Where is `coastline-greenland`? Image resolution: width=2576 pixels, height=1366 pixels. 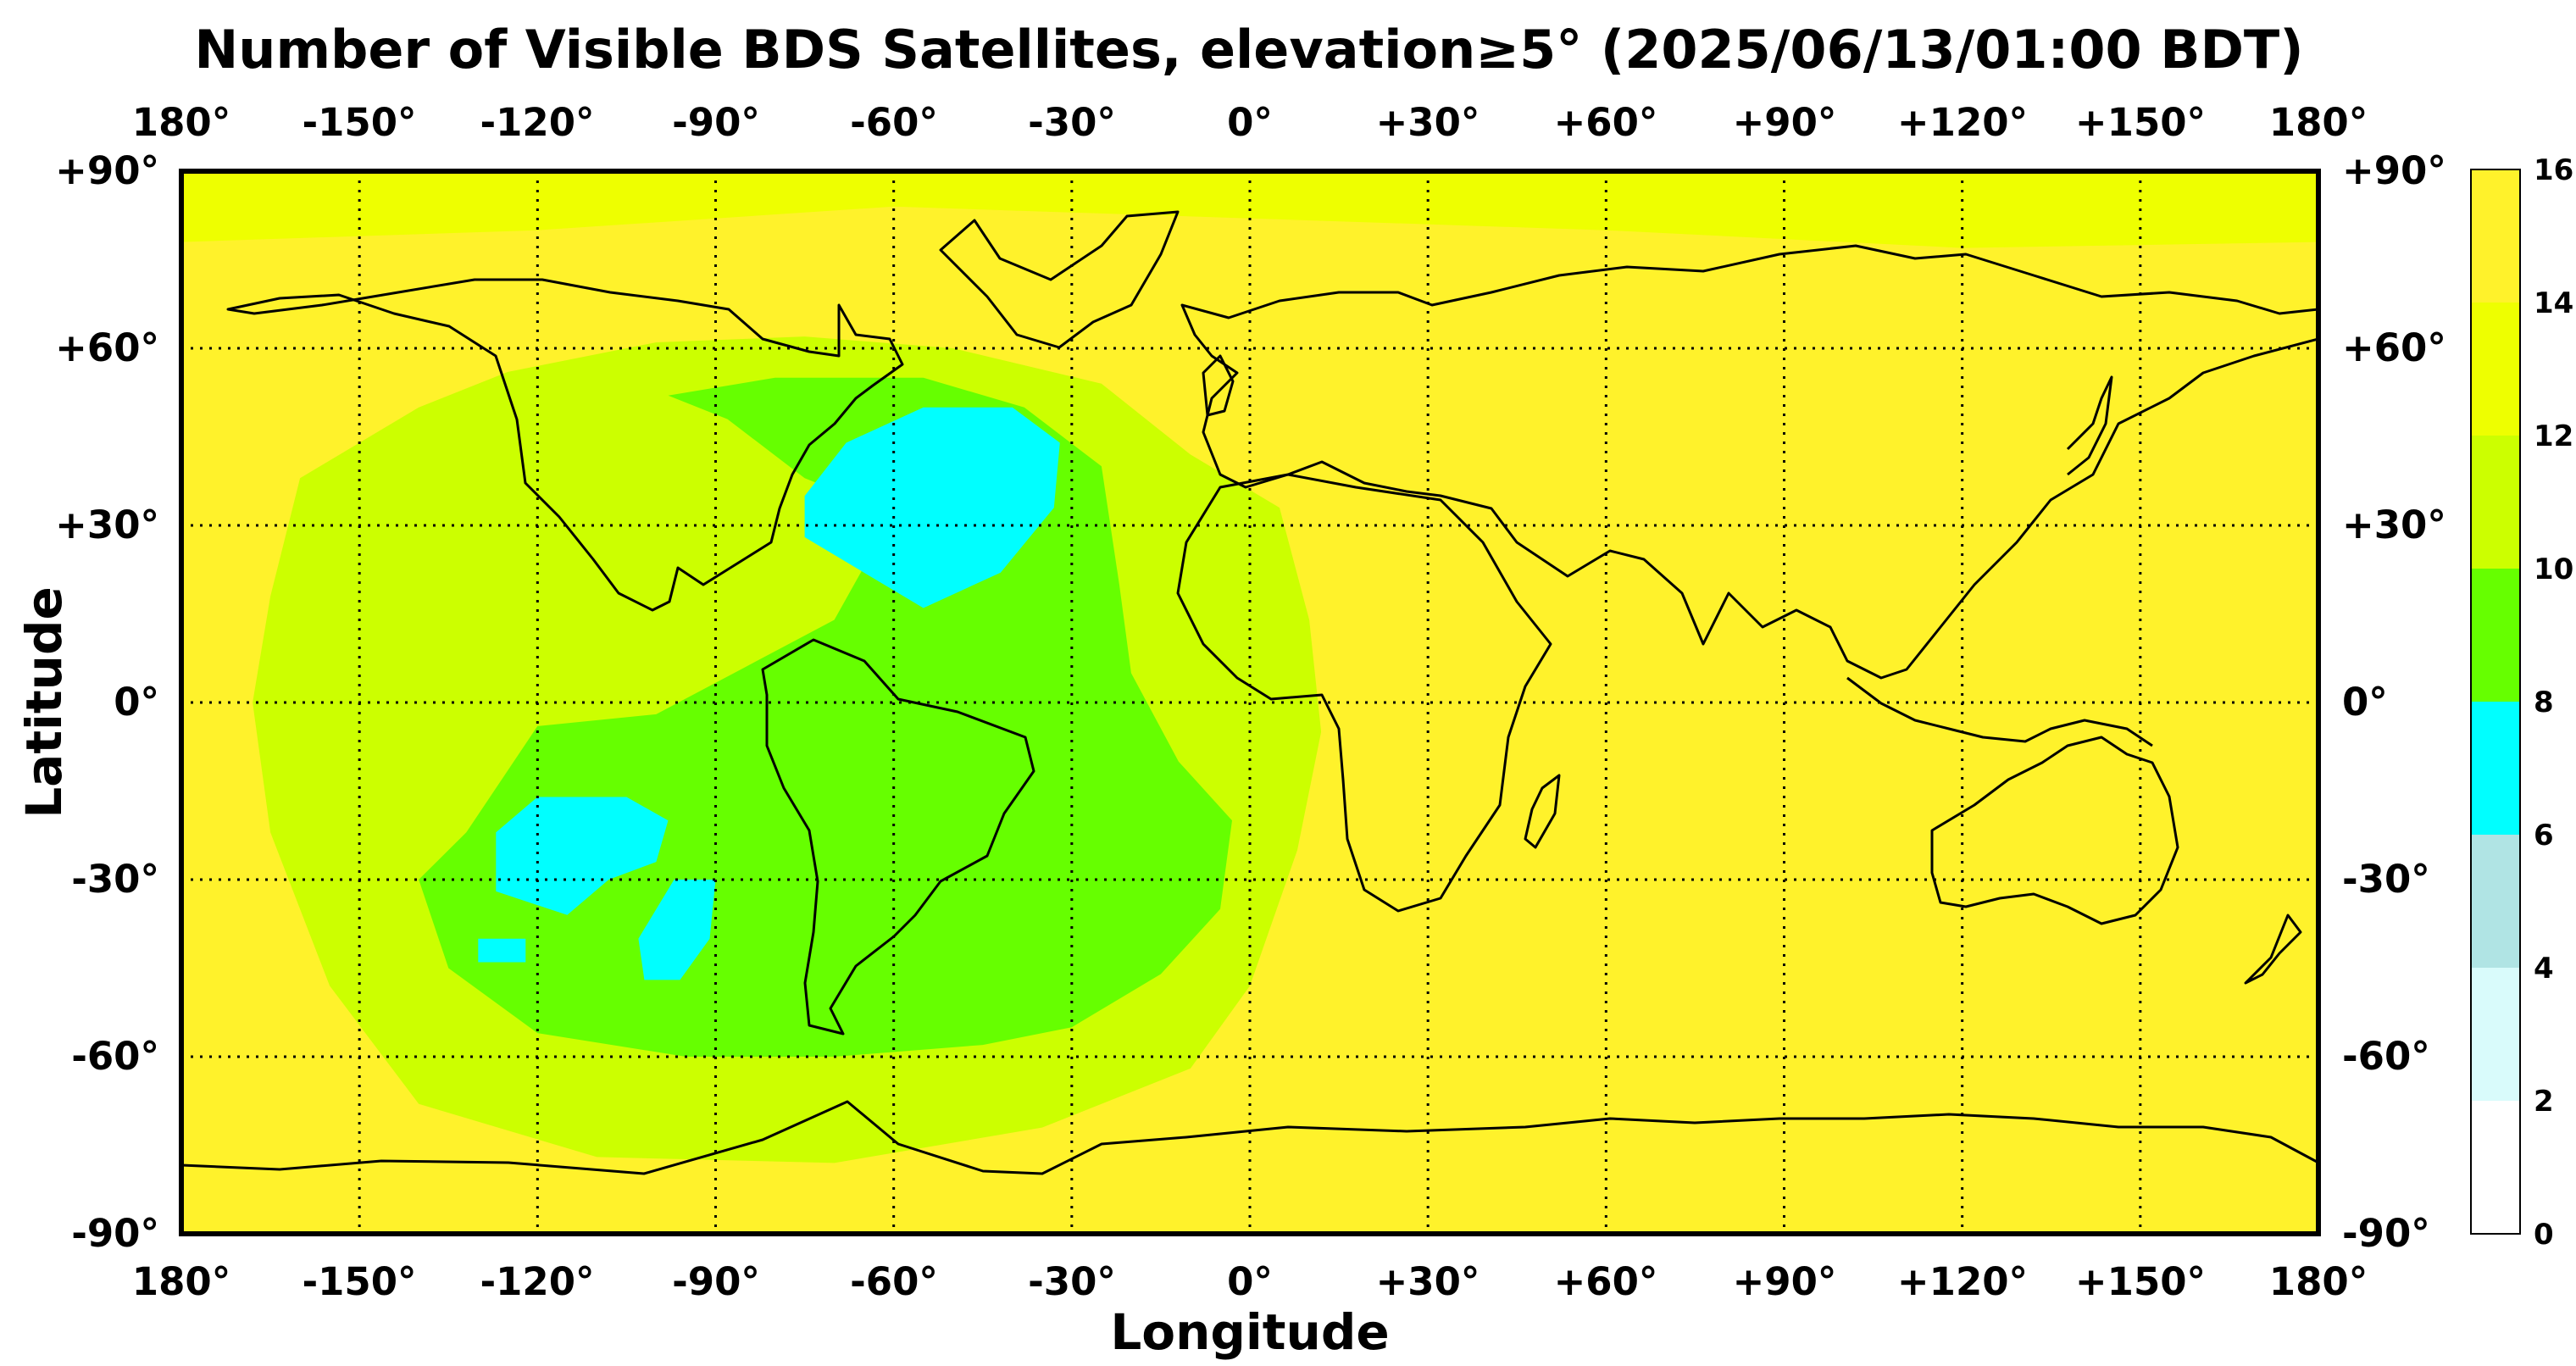 coastline-greenland is located at coordinates (1059, 279).